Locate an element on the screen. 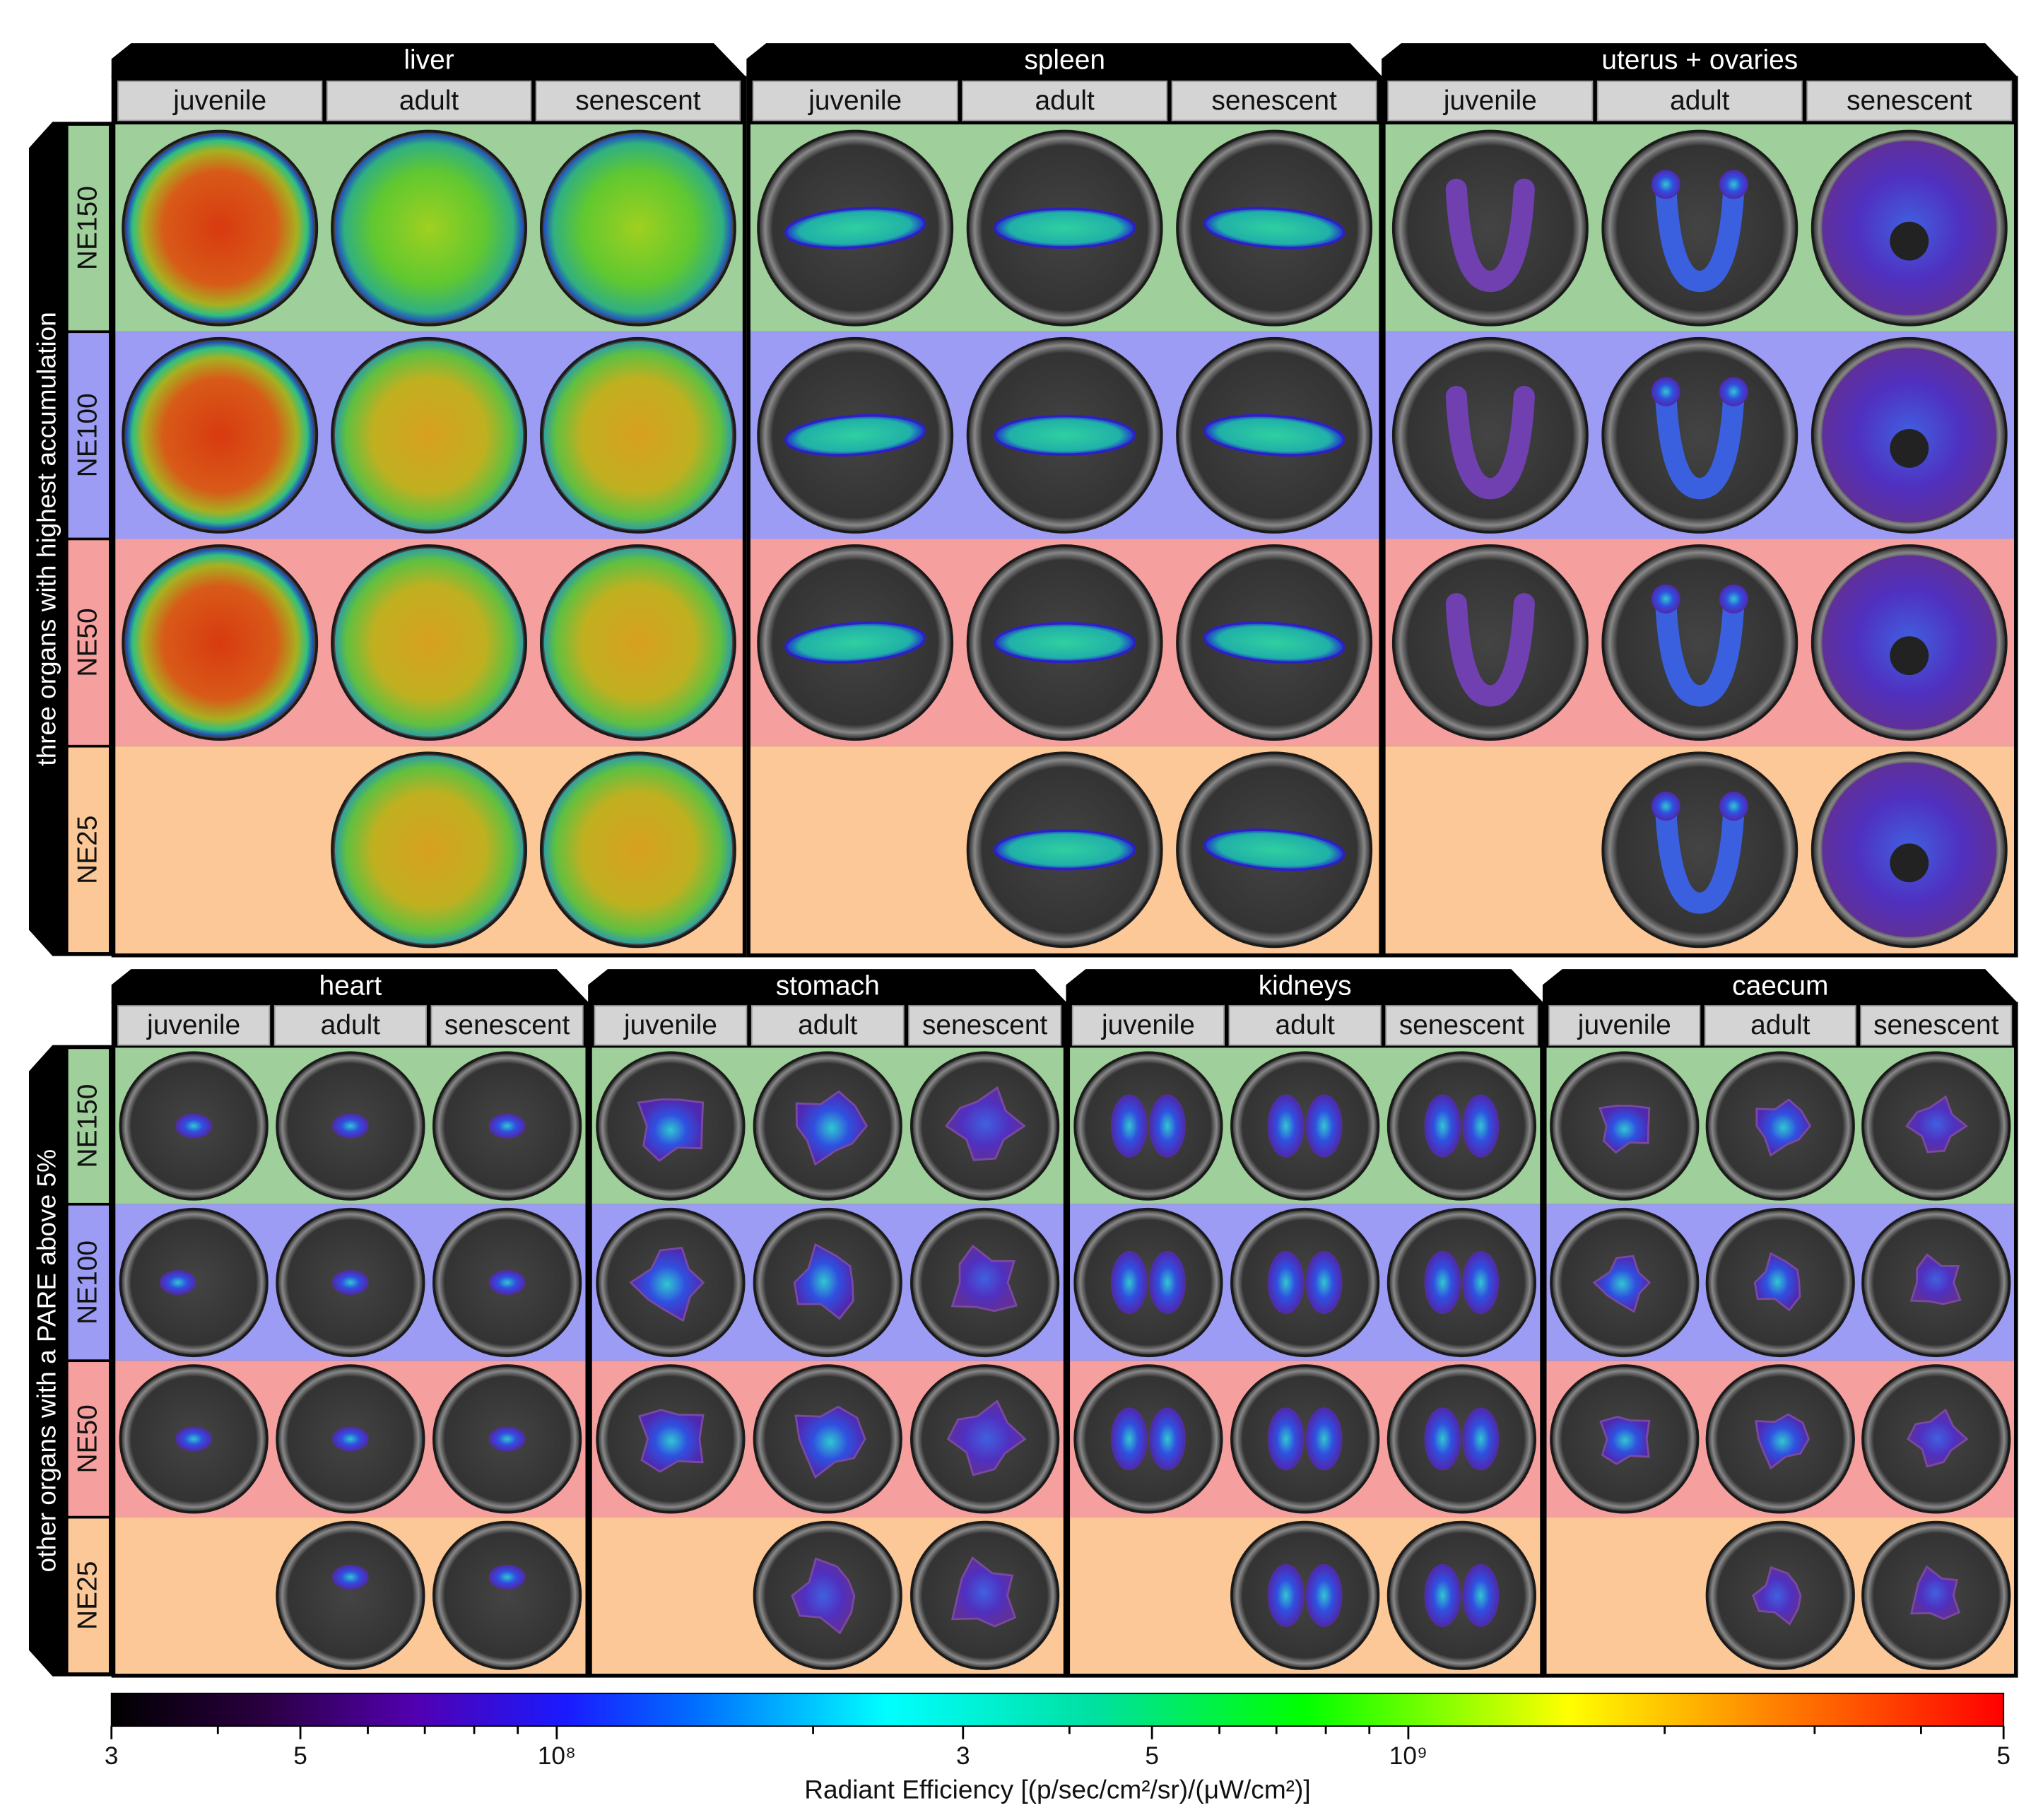  organ-name: uterus + ovaries is located at coordinates (1699, 60).